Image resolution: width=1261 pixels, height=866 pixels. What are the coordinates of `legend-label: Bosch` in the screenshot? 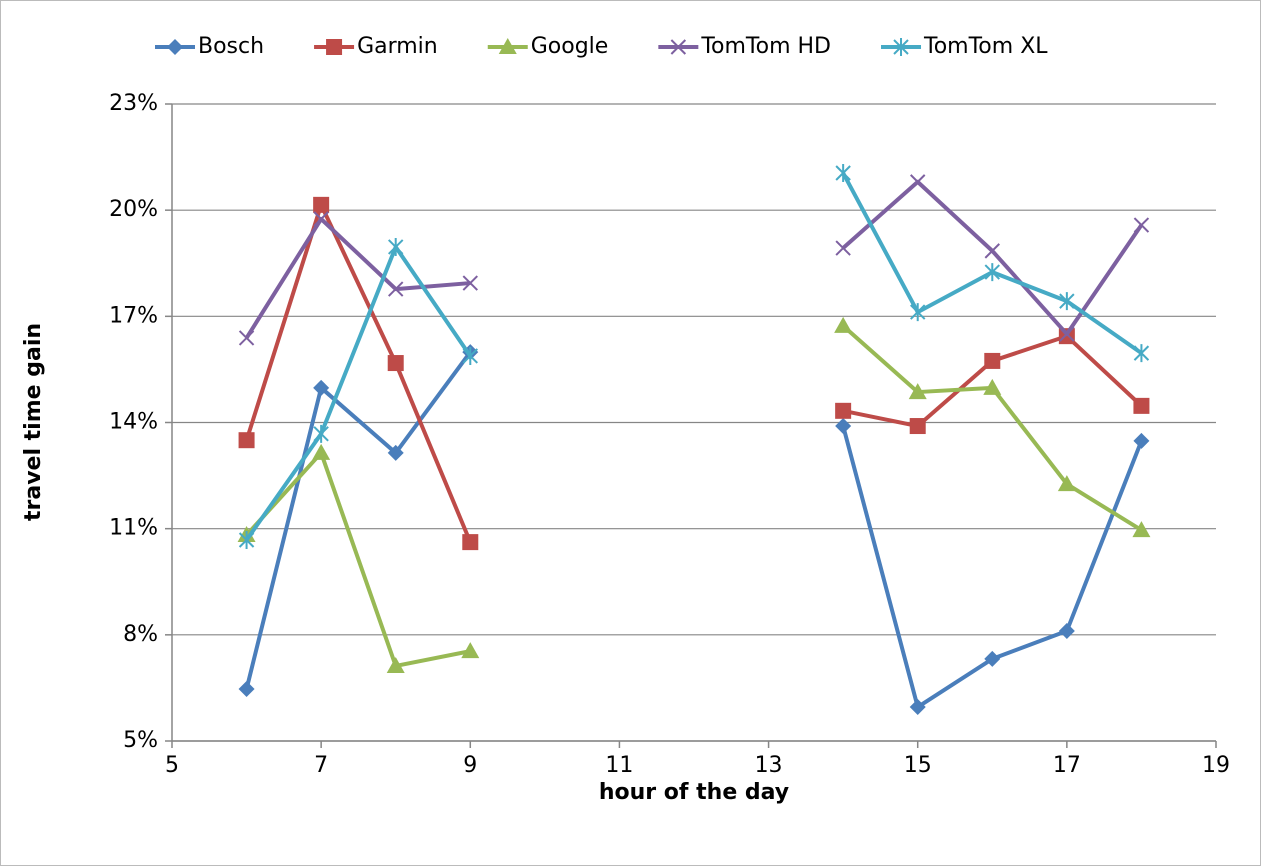 It's located at (231, 46).